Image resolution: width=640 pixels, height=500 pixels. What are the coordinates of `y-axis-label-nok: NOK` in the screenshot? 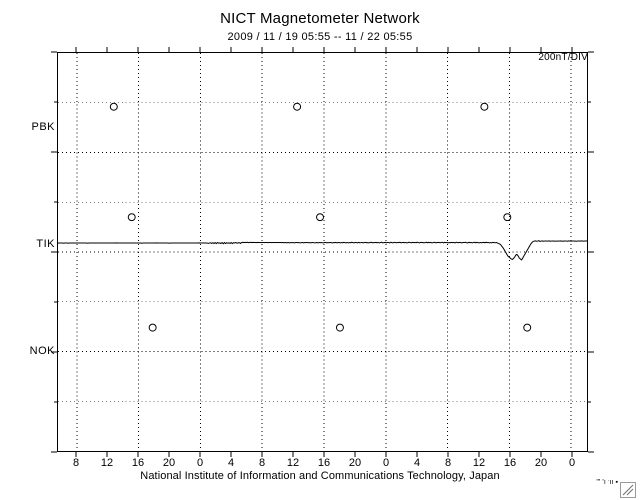 It's located at (42, 351).